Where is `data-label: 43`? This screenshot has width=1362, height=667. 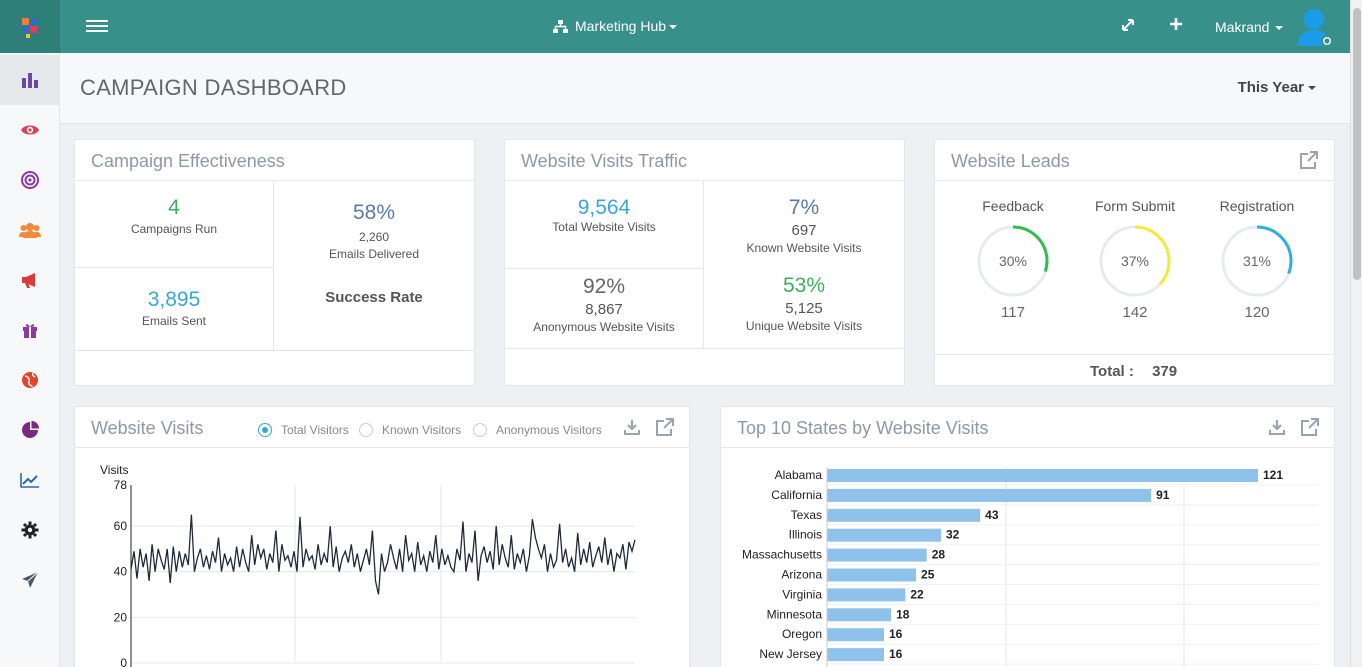
data-label: 43 is located at coordinates (992, 515).